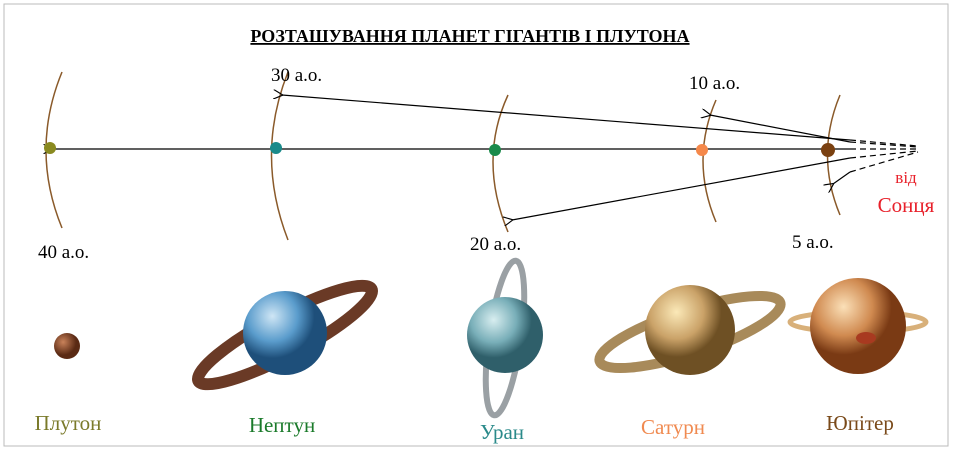  Describe the element at coordinates (906, 205) in the screenshot. I see `sun-label: Сонця` at that location.